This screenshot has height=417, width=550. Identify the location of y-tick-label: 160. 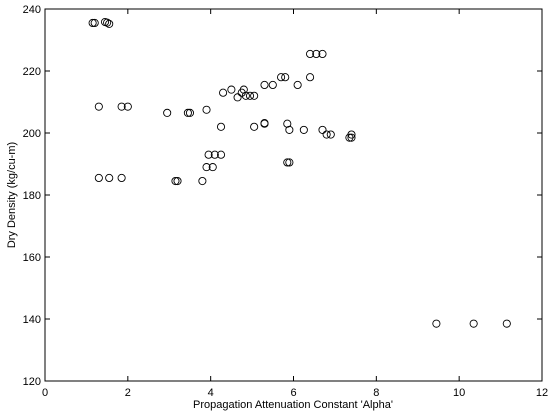
(32, 258).